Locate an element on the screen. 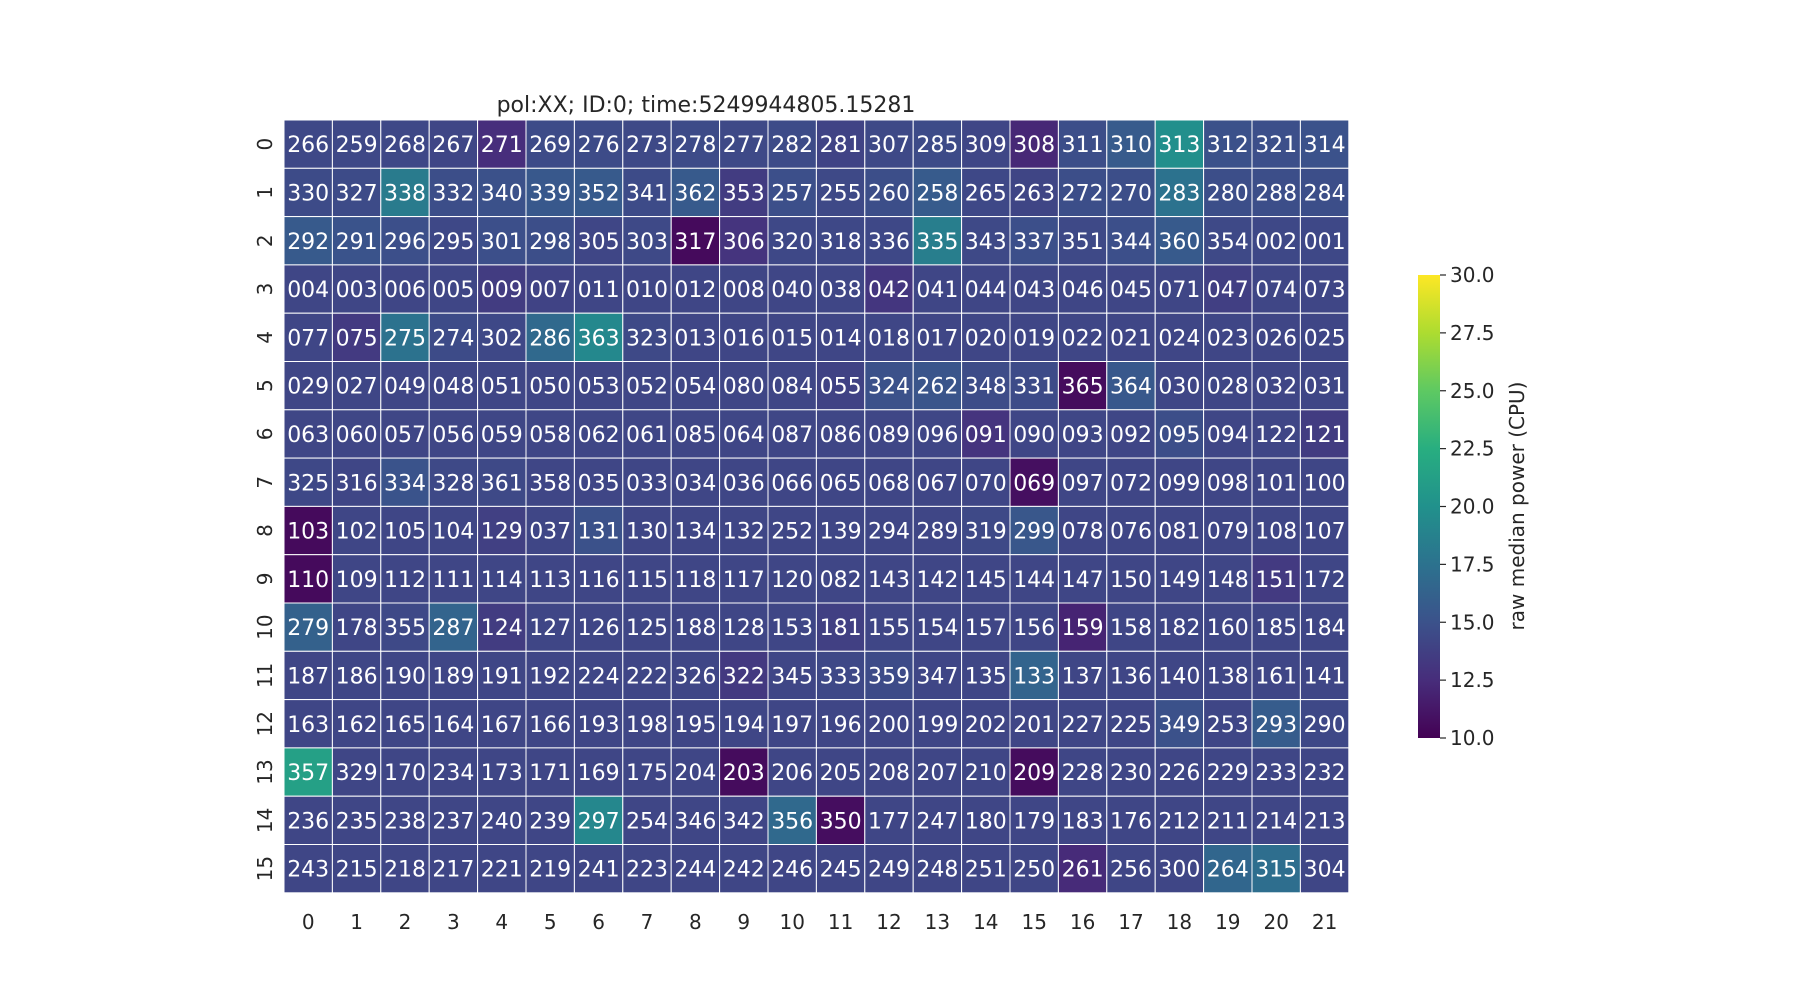 The width and height of the screenshot is (1800, 1000). cell-annotation: 196 is located at coordinates (841, 725).